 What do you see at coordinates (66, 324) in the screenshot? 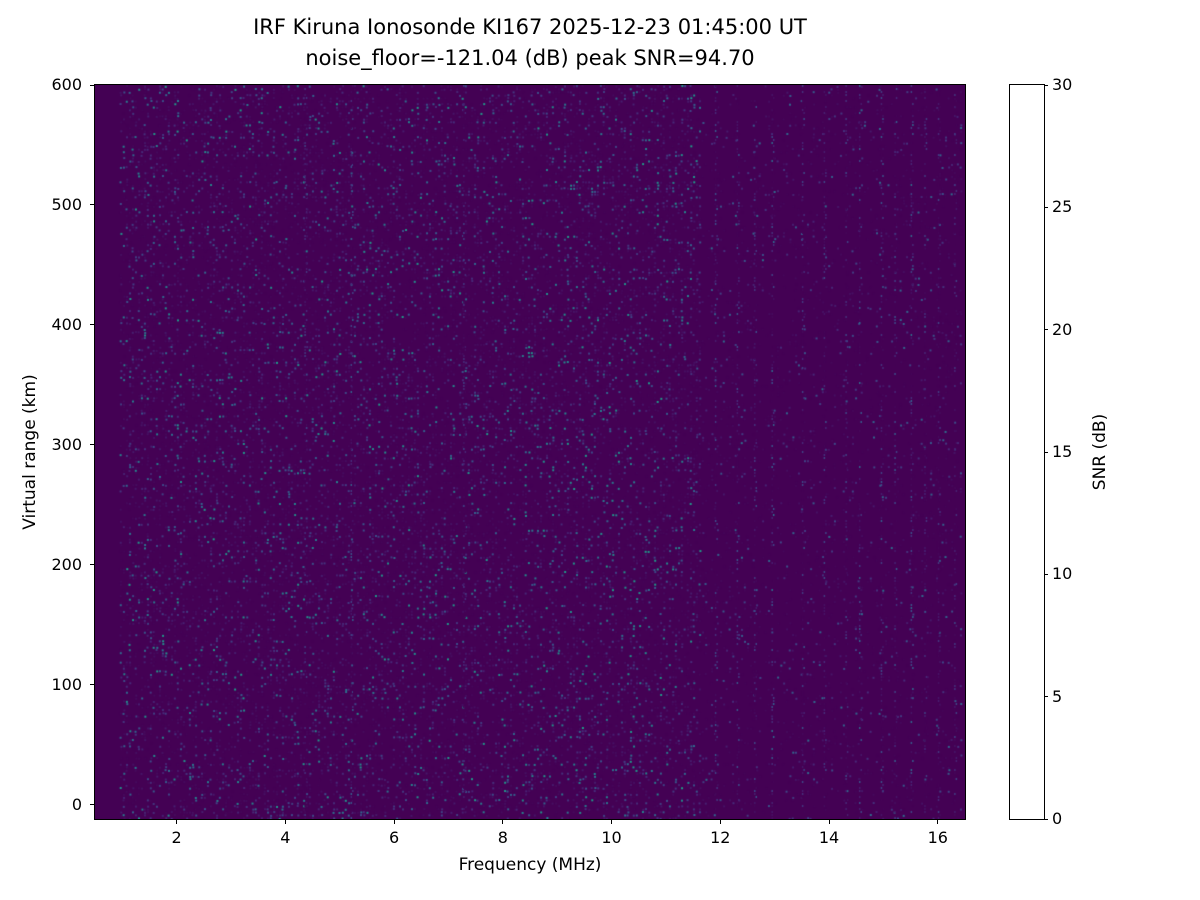
I see `y-tick-label: 400` at bounding box center [66, 324].